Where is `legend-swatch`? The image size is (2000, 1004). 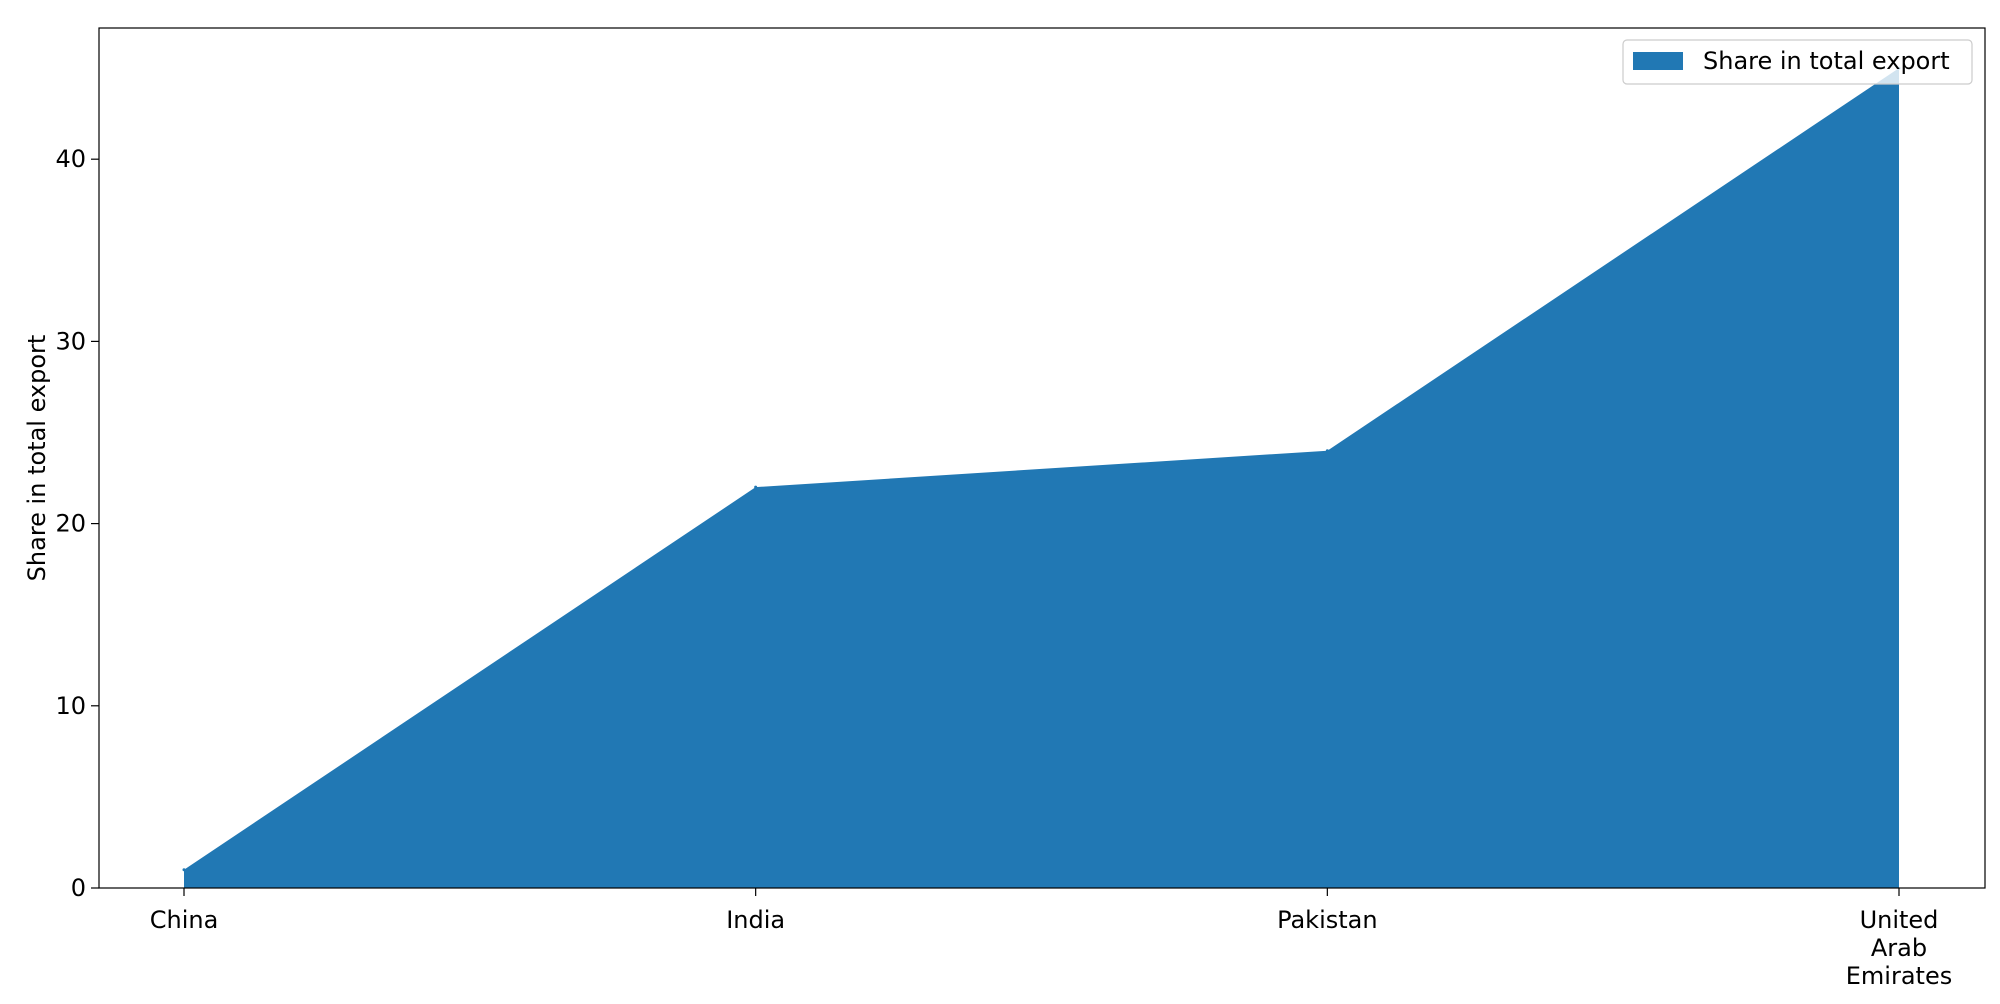
legend-swatch is located at coordinates (1658, 61).